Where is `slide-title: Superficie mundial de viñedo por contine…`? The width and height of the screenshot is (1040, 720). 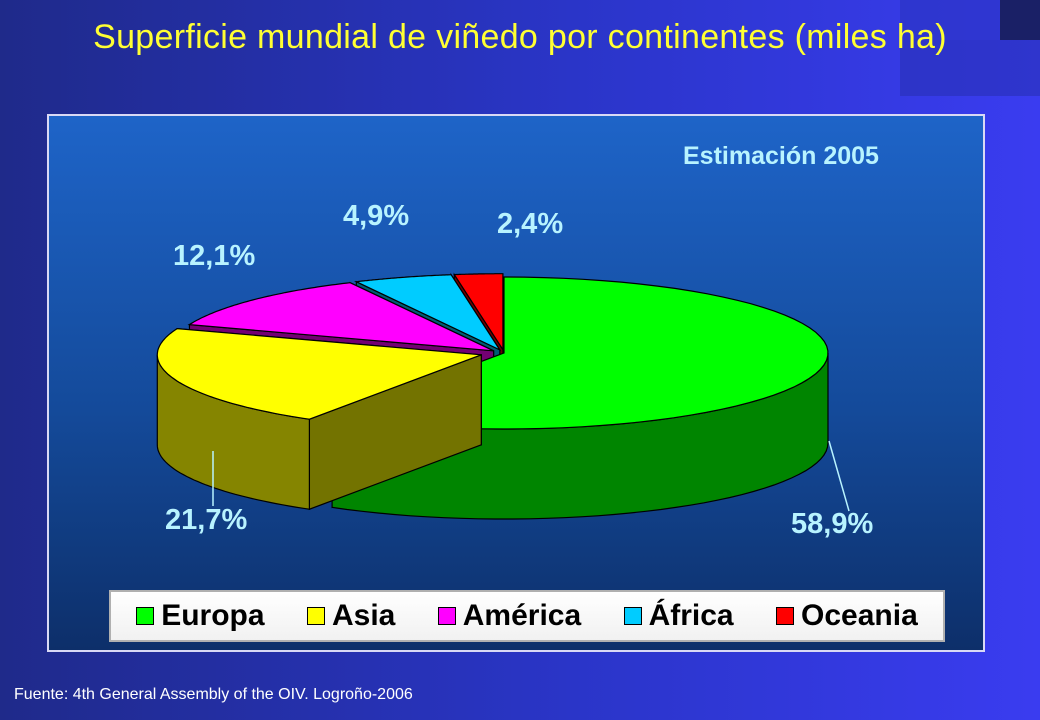 slide-title: Superficie mundial de viñedo por contine… is located at coordinates (520, 37).